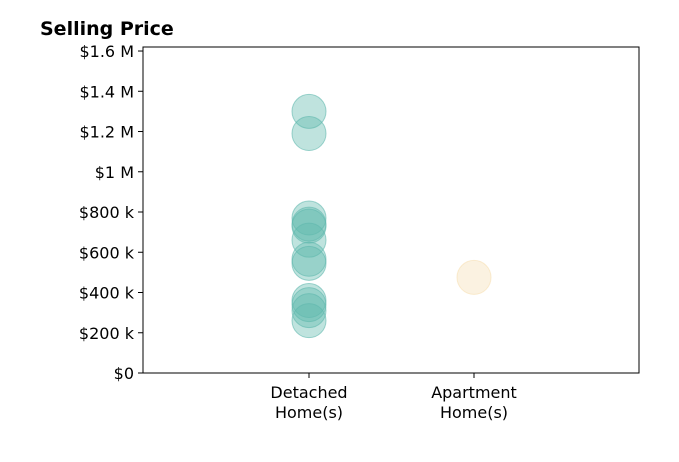  What do you see at coordinates (106, 91) in the screenshot?
I see `y-tick-label: $1.4 M` at bounding box center [106, 91].